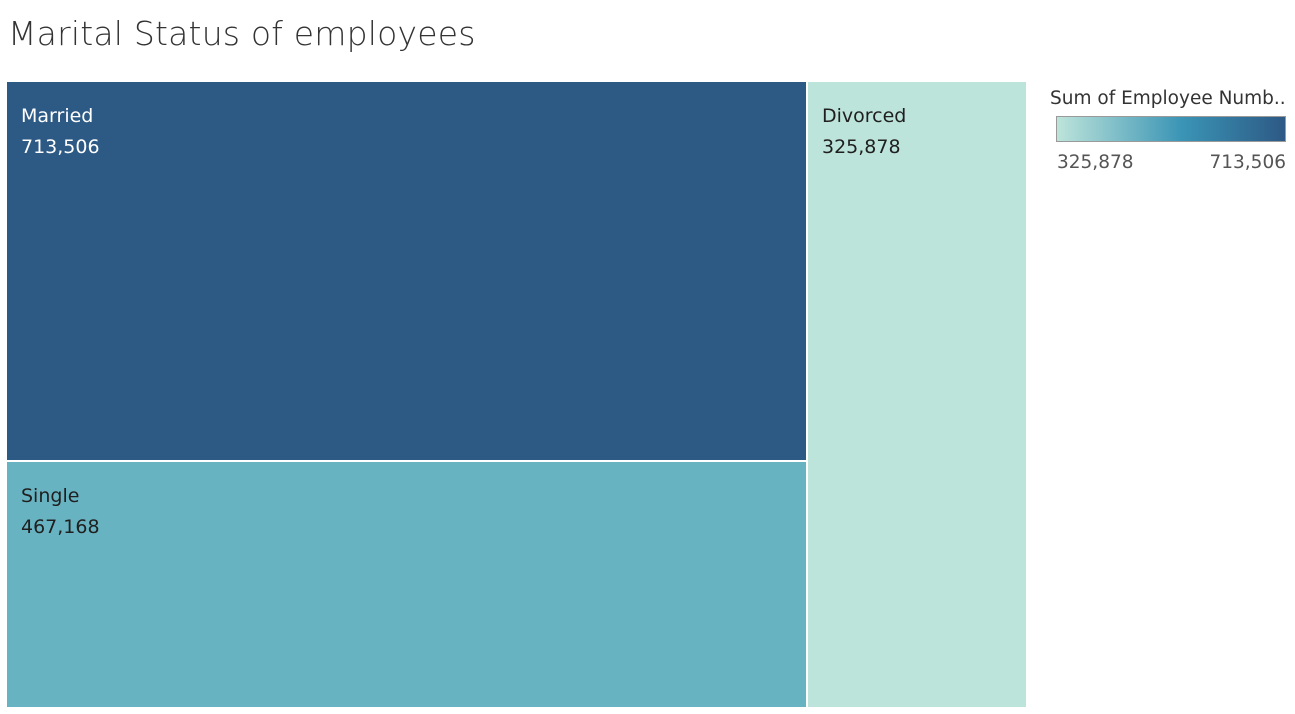 The height and width of the screenshot is (714, 1295). Describe the element at coordinates (242, 33) in the screenshot. I see `chart-title: Marital Status of employees` at that location.